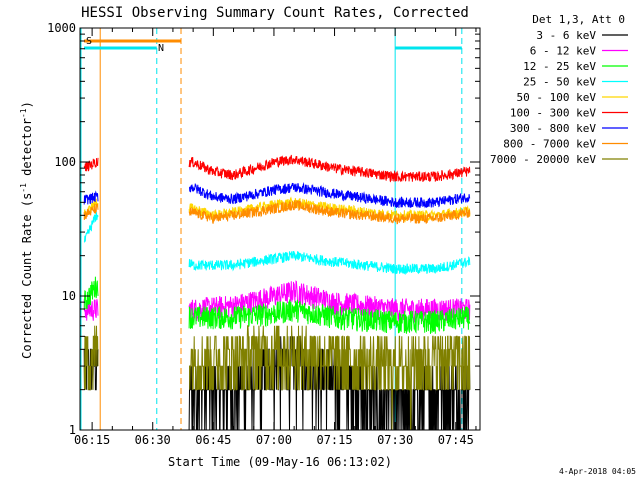  Describe the element at coordinates (578, 19) in the screenshot. I see `legend-title: Det 1,3, Att 0` at that location.